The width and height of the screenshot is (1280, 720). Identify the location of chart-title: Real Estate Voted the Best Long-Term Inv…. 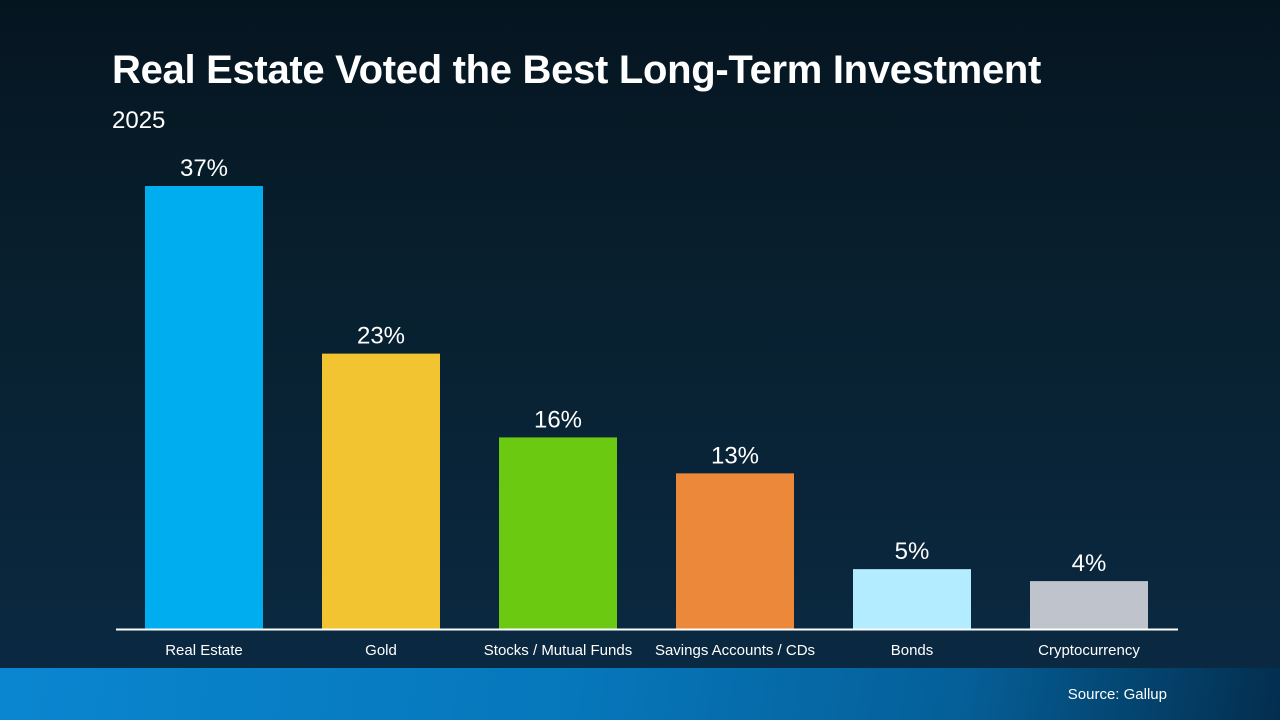
(577, 70).